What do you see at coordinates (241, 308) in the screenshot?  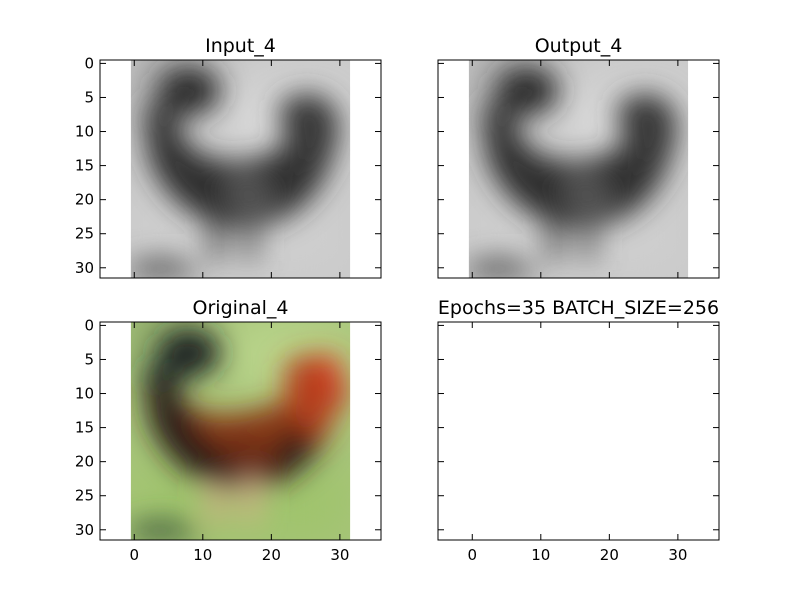 I see `subplot-title: Original_4` at bounding box center [241, 308].